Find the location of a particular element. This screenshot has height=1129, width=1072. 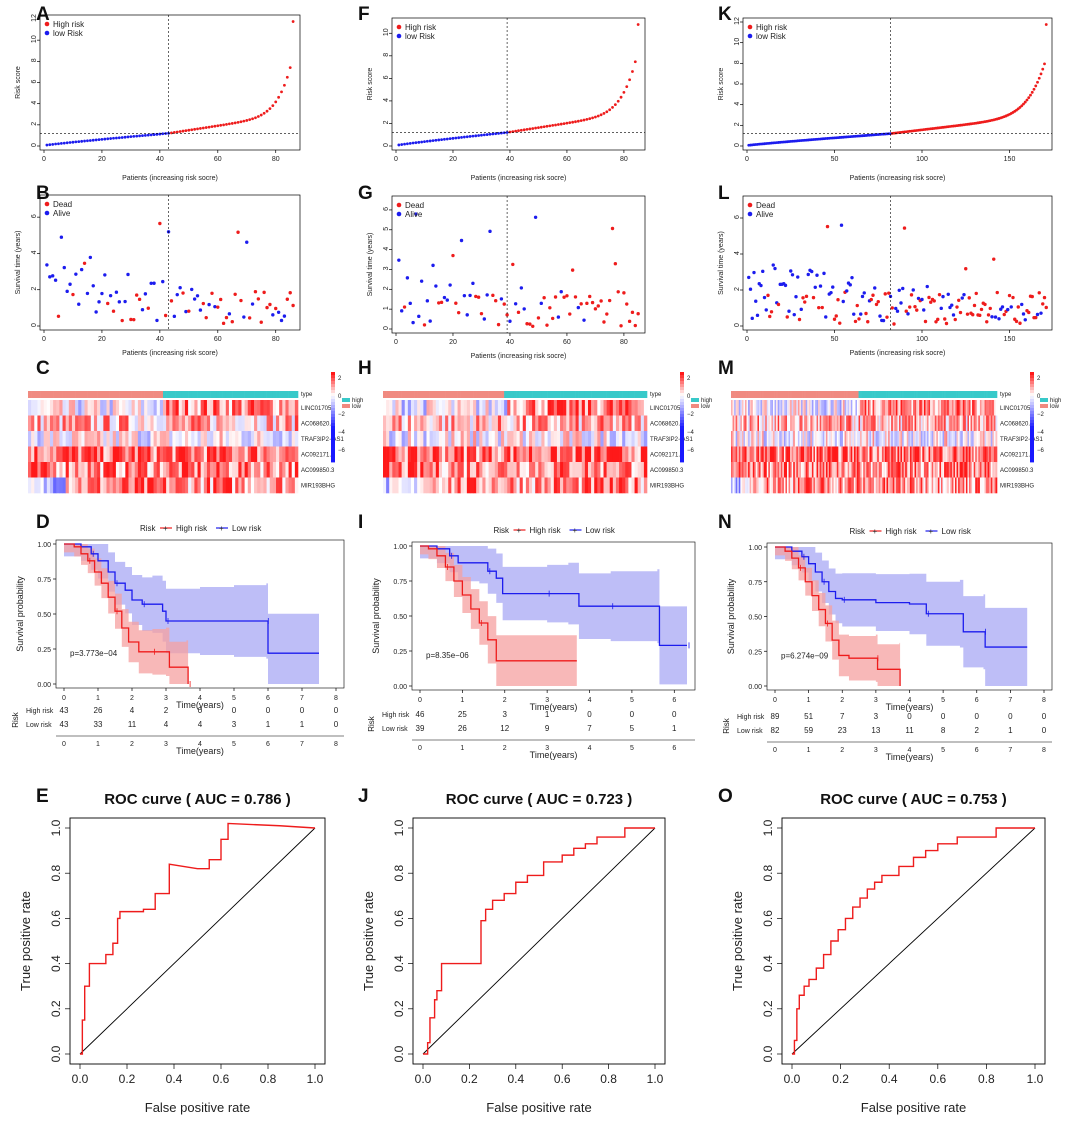

at-risk-count-high: 0 is located at coordinates (1010, 716).